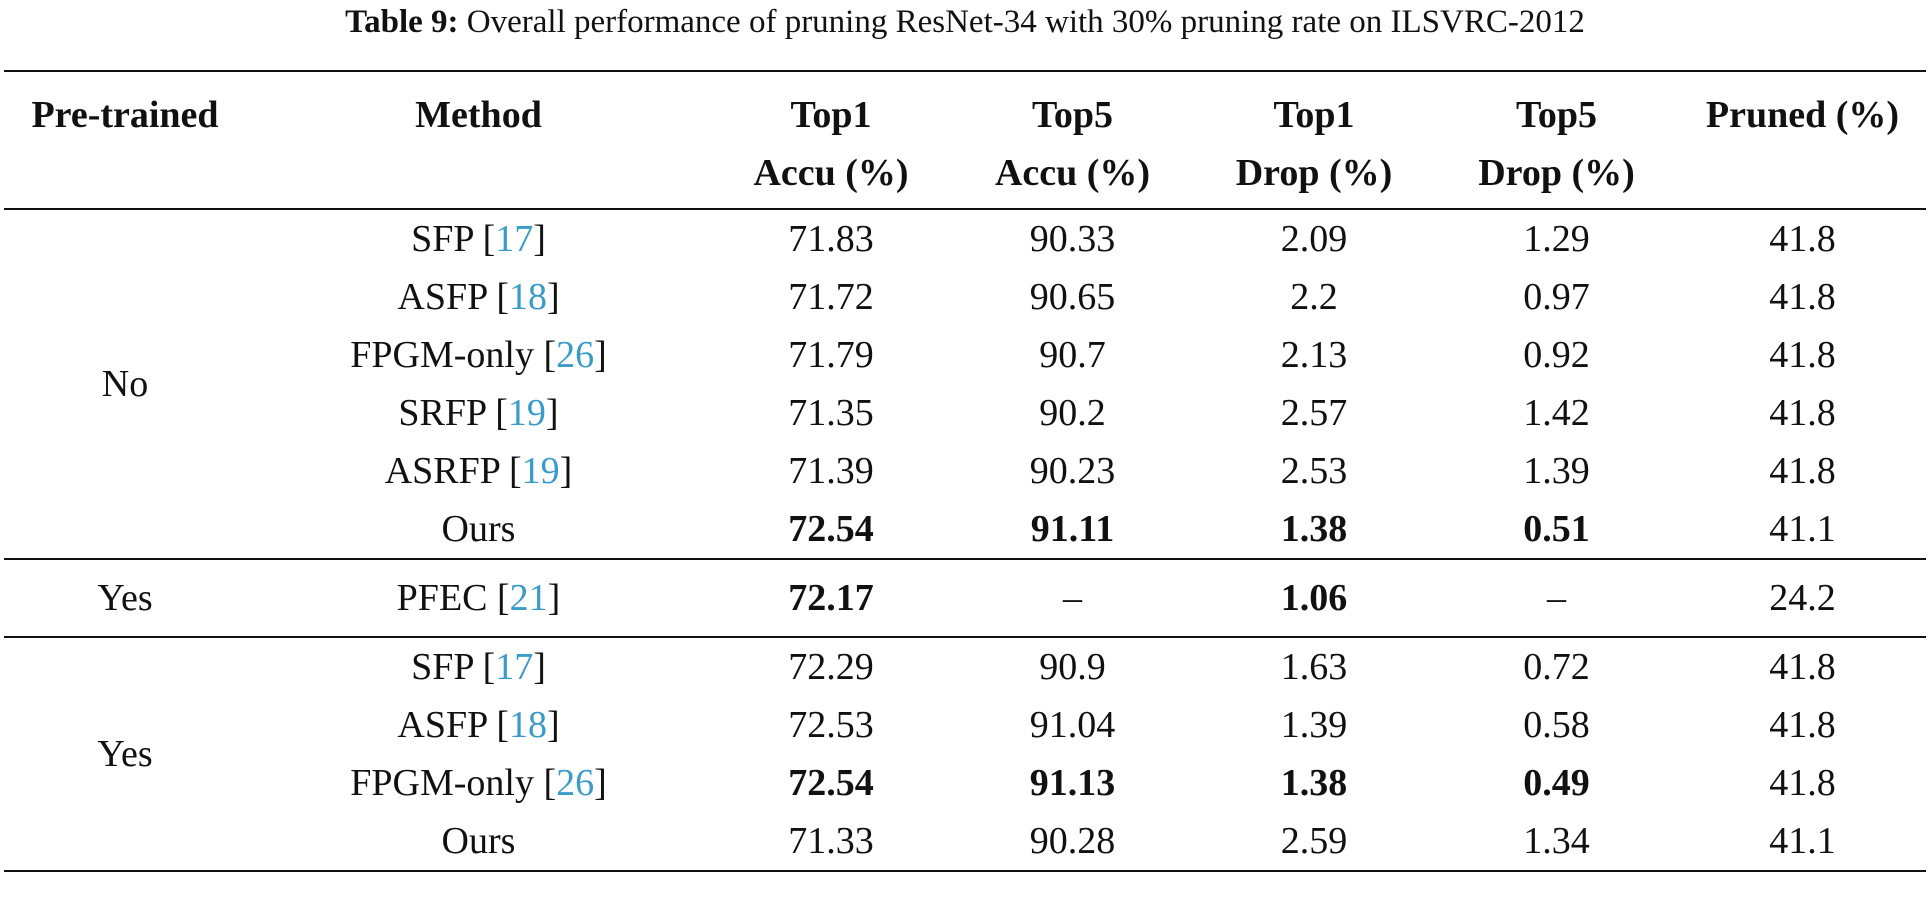 The height and width of the screenshot is (905, 1930). I want to click on top1-accu-cell: 71.33, so click(831, 841).